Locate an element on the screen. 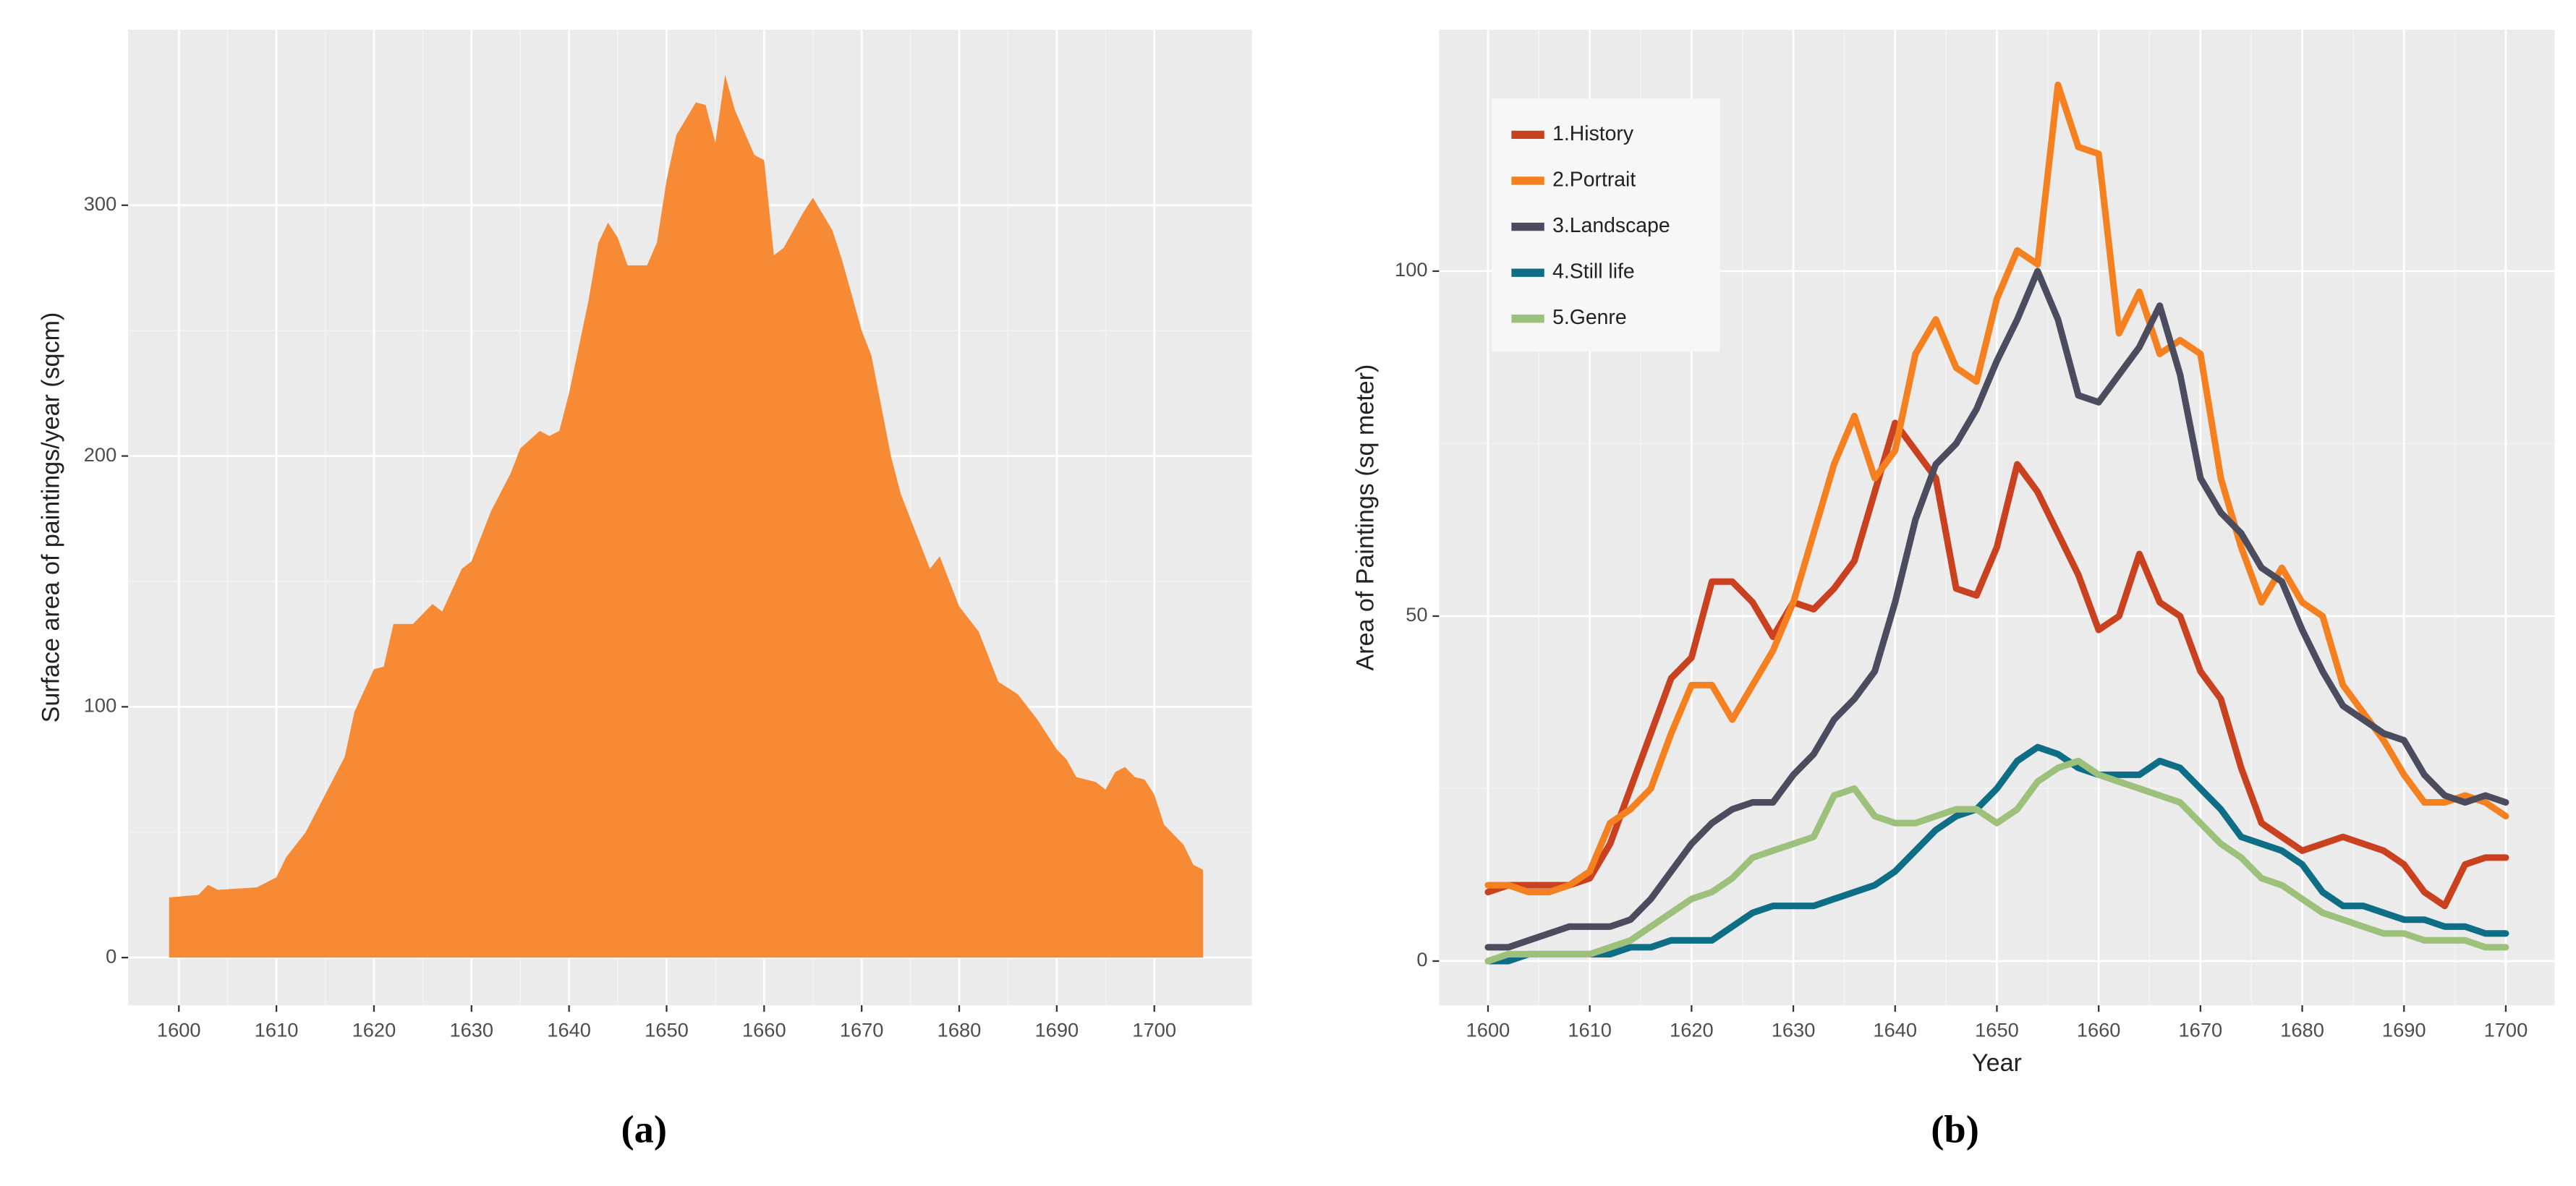 The width and height of the screenshot is (2576, 1186). legend-label: 2.Portrait is located at coordinates (1594, 179).